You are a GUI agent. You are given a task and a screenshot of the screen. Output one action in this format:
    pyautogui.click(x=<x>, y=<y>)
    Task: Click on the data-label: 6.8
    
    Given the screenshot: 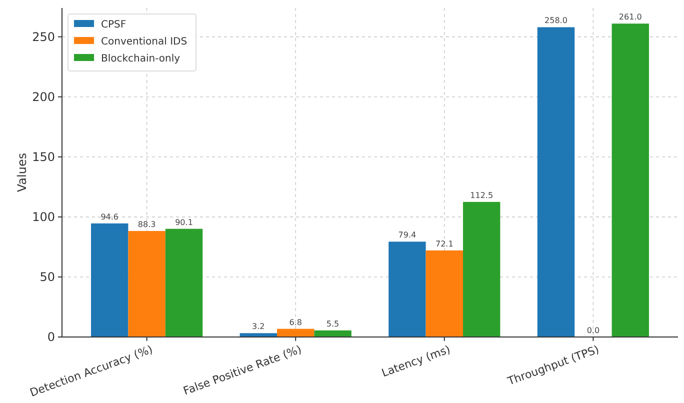 What is the action you would take?
    pyautogui.click(x=295, y=322)
    